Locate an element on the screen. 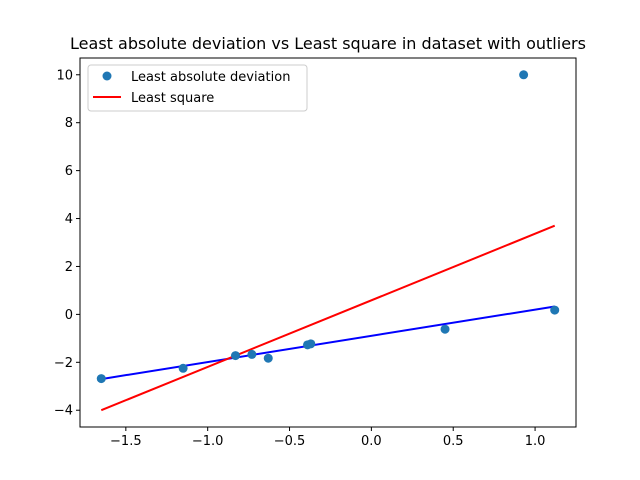 This screenshot has height=480, width=640. legend-label-ls: Least square is located at coordinates (172, 98).